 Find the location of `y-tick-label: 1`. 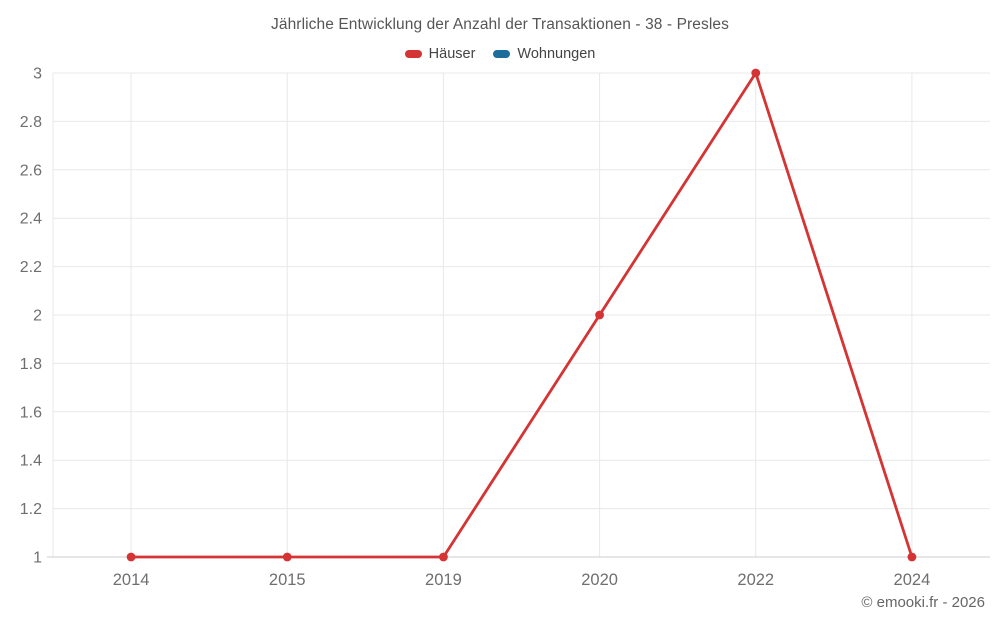

y-tick-label: 1 is located at coordinates (37, 558).